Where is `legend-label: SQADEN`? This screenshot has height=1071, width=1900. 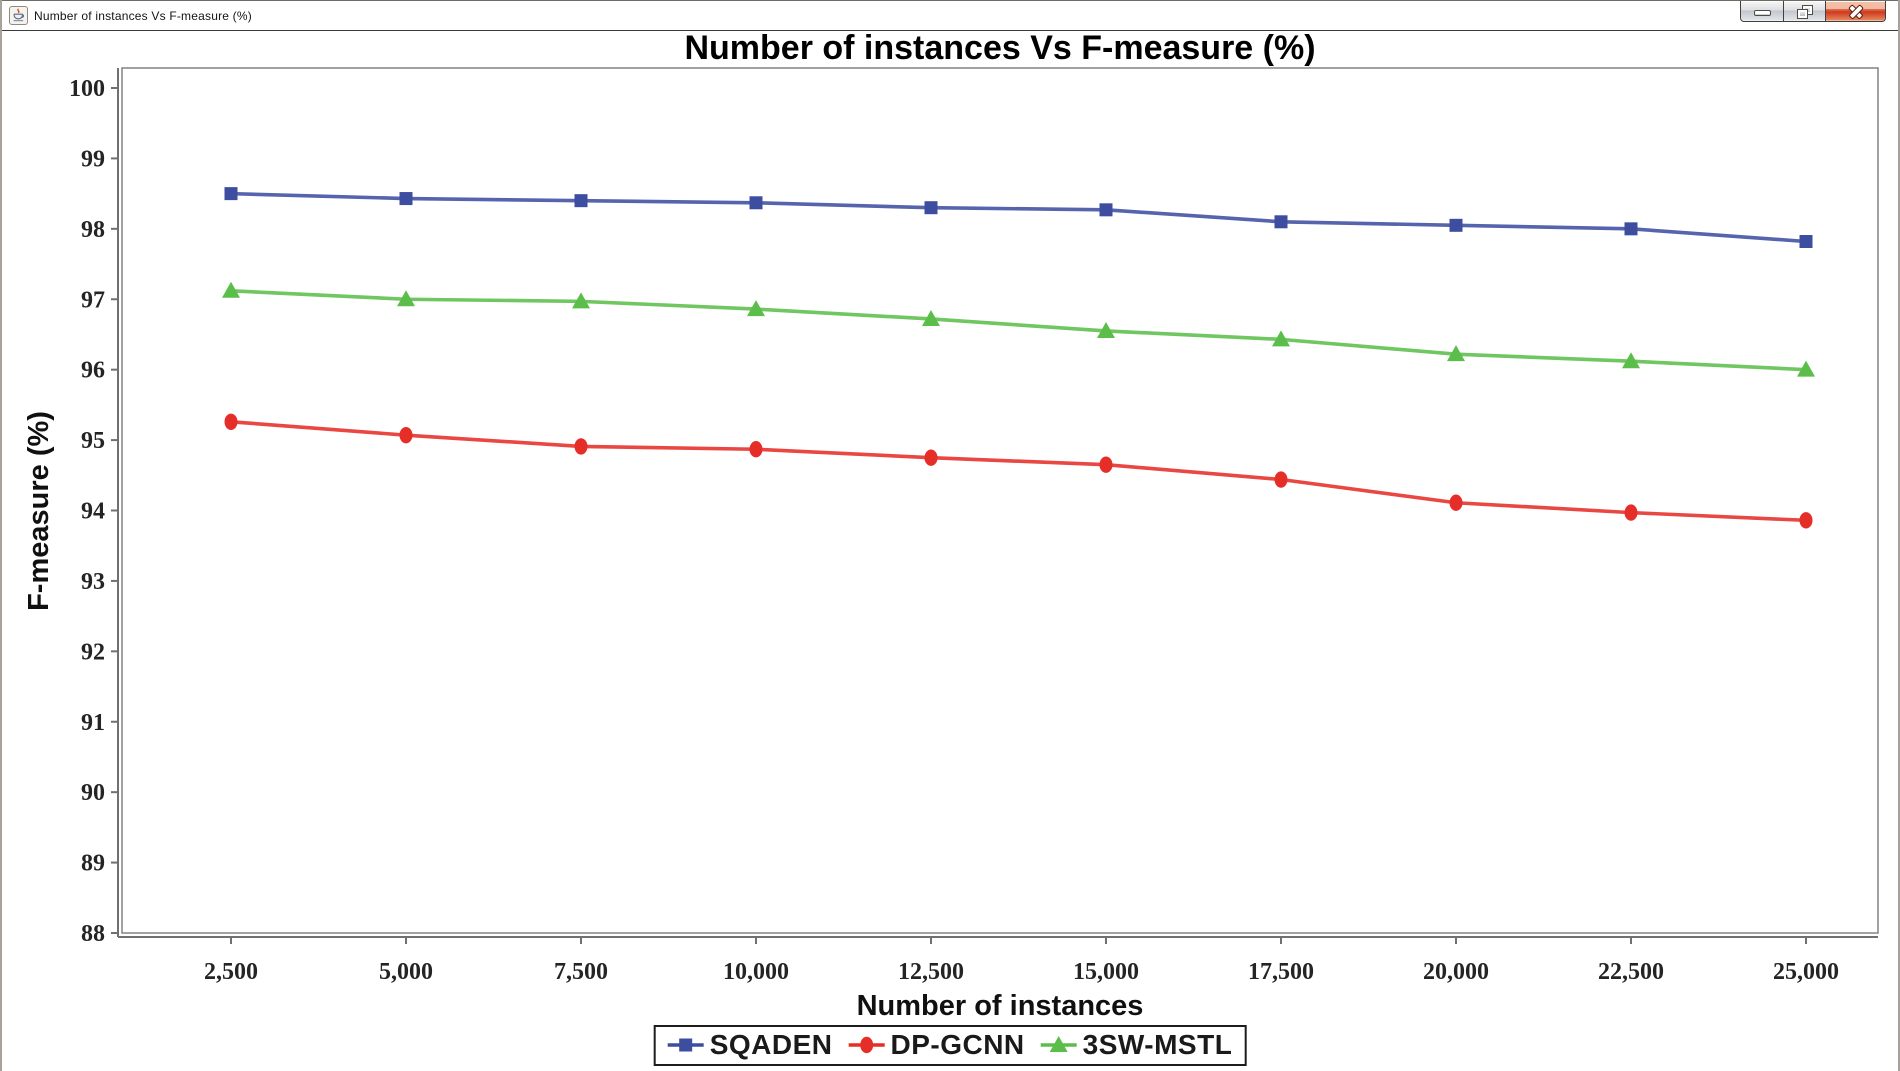 legend-label: SQADEN is located at coordinates (771, 1044).